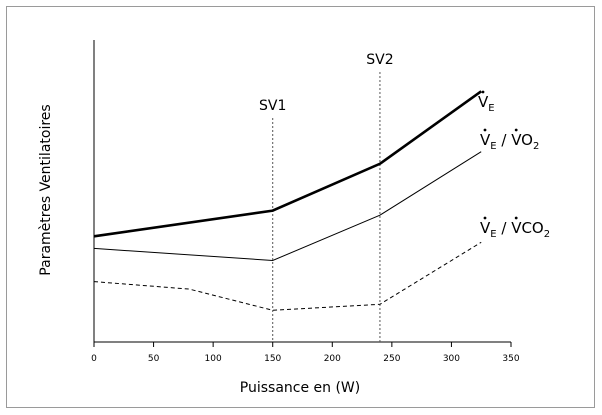 The height and width of the screenshot is (415, 602). Describe the element at coordinates (515, 229) in the screenshot. I see `series-label-2: VE / VCO2` at that location.